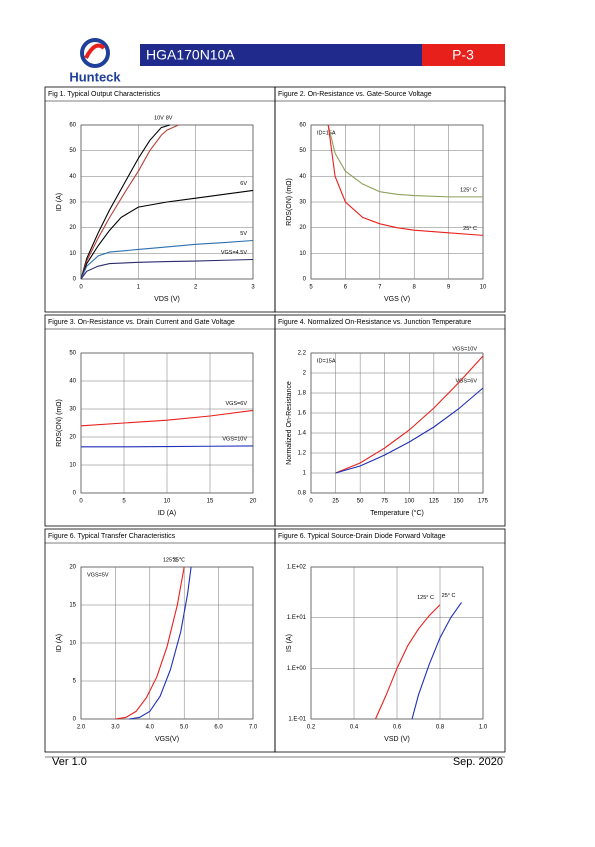 The image size is (595, 847). I want to click on x-tick-label: 10, so click(483, 288).